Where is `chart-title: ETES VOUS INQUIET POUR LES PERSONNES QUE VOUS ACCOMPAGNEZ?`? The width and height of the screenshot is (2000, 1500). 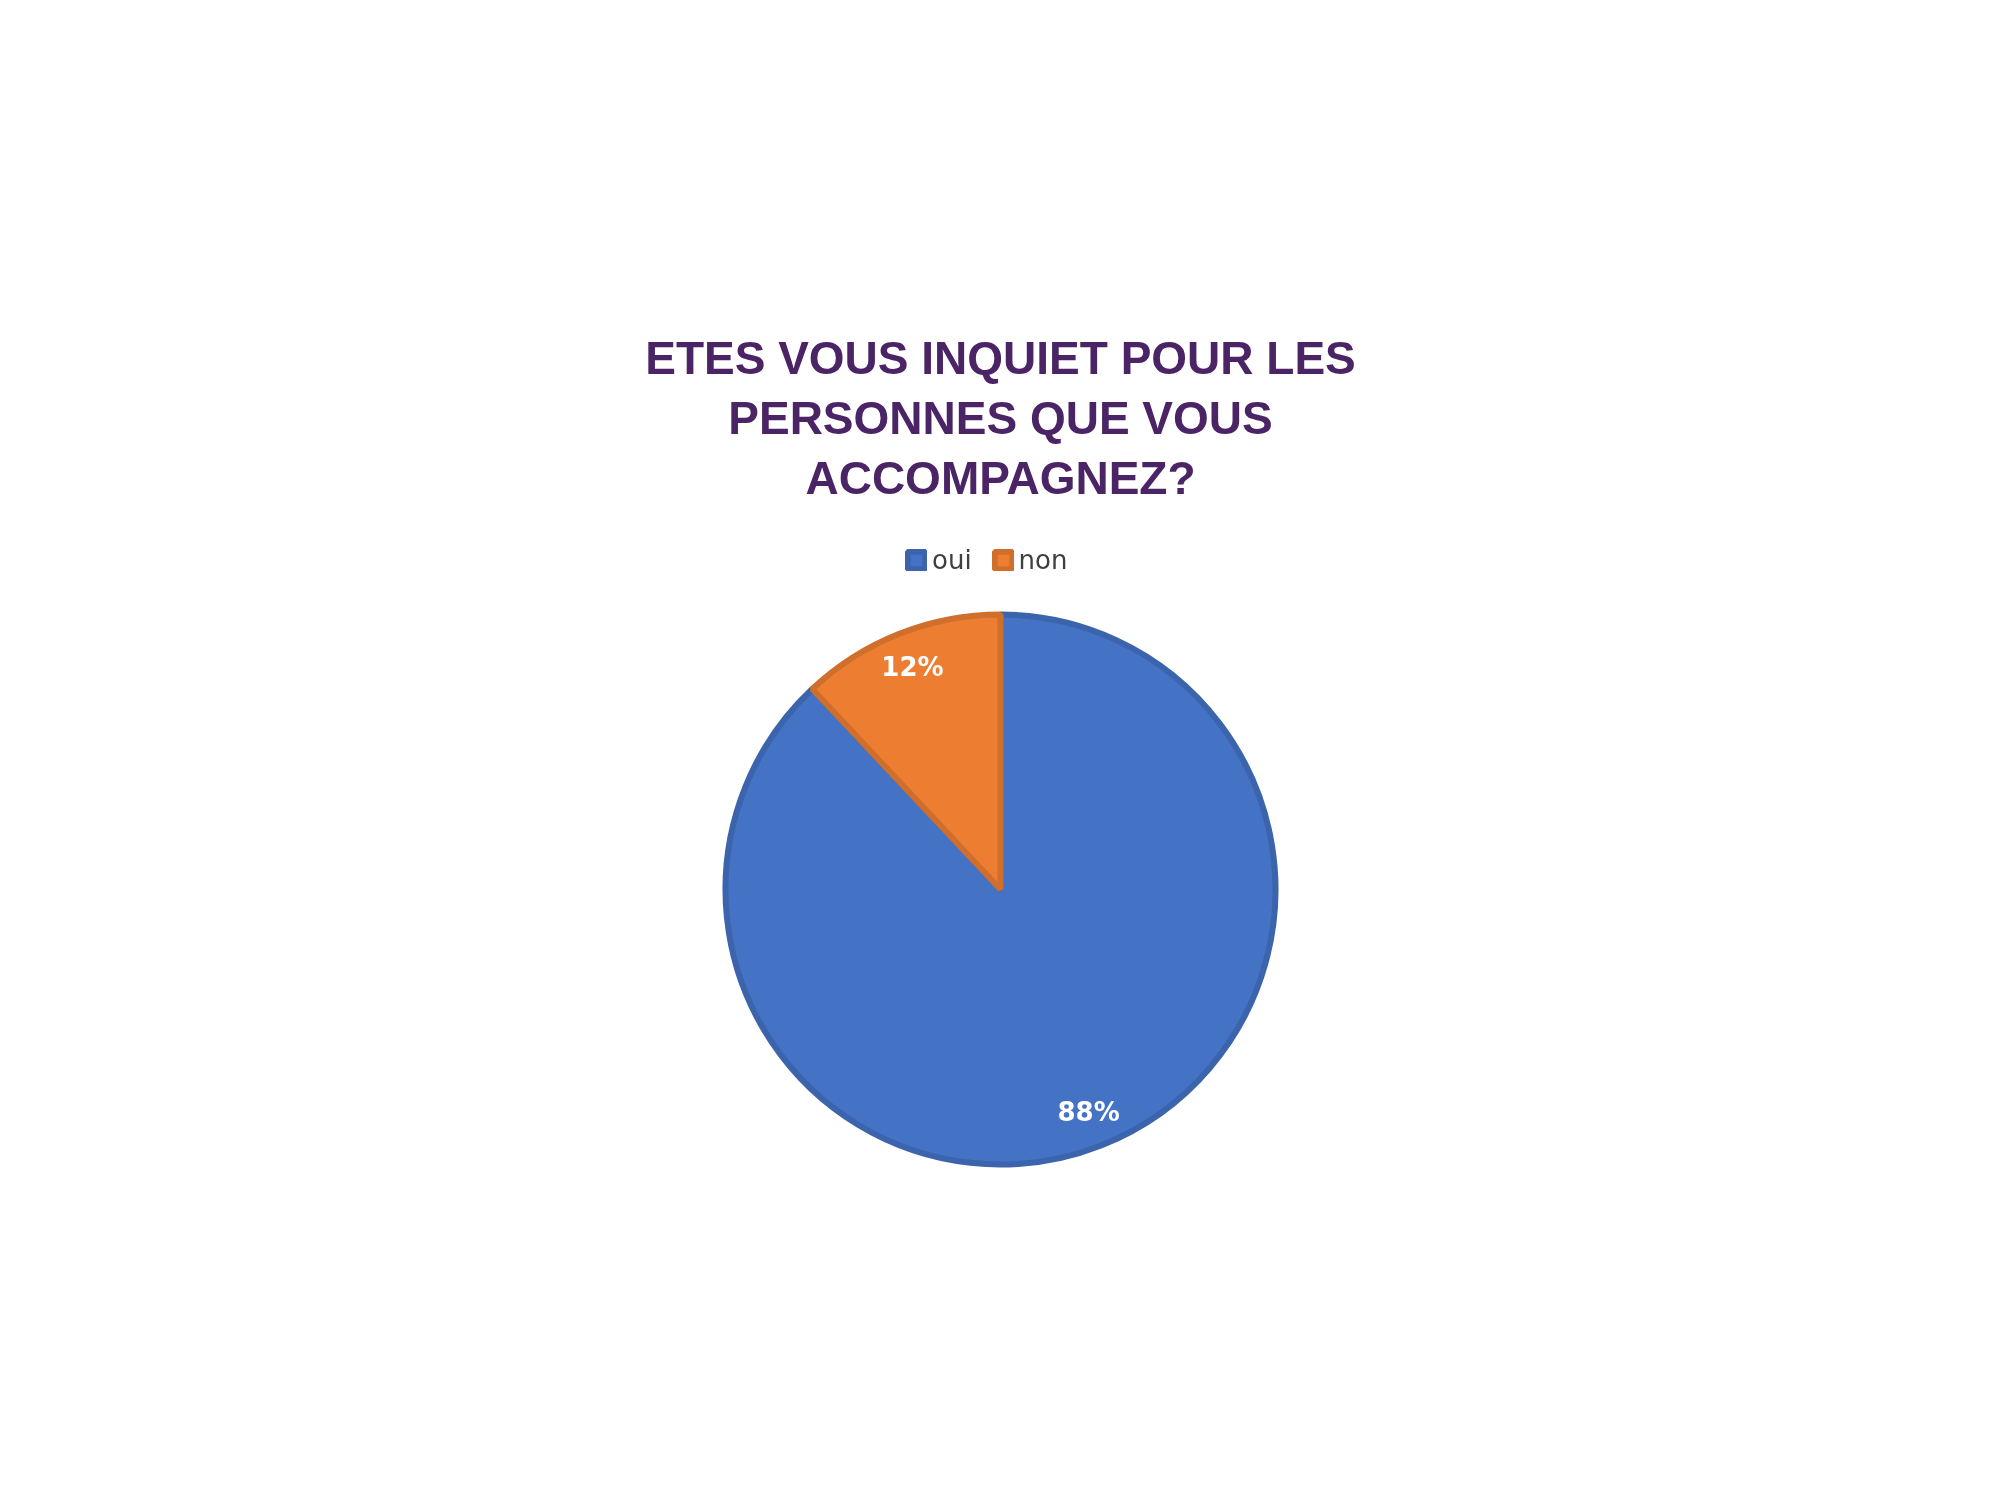 chart-title: ETES VOUS INQUIET POUR LES PERSONNES QUE VOUS ACCOMPAGNEZ? is located at coordinates (1000, 417).